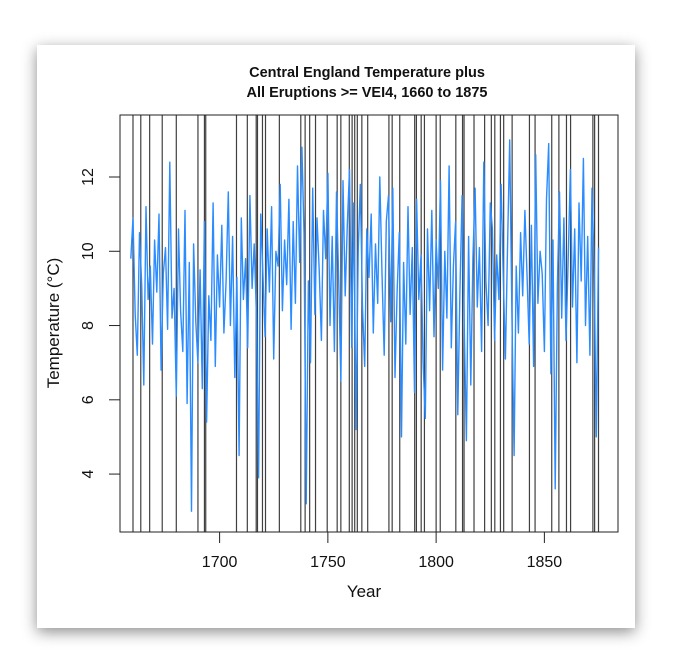 This screenshot has width=673, height=671. Describe the element at coordinates (53, 323) in the screenshot. I see `y-axis-label: Temperature (°C)` at that location.